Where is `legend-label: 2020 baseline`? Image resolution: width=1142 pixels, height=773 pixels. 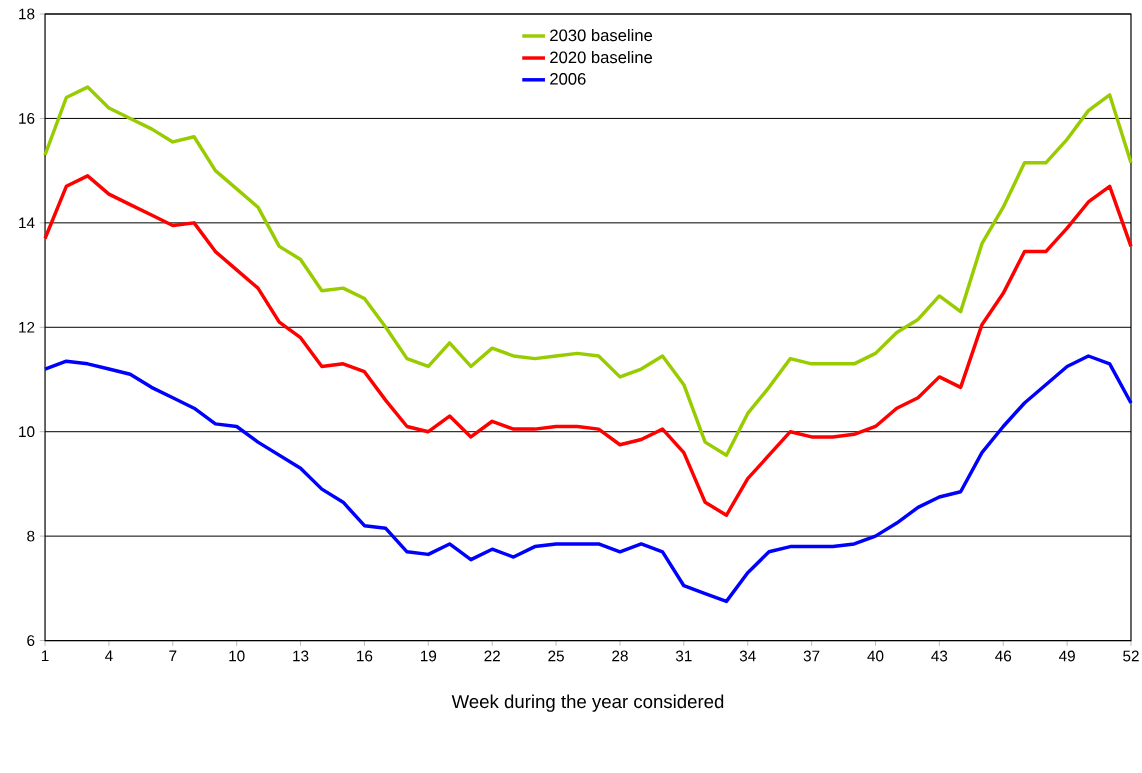 legend-label: 2020 baseline is located at coordinates (601, 57).